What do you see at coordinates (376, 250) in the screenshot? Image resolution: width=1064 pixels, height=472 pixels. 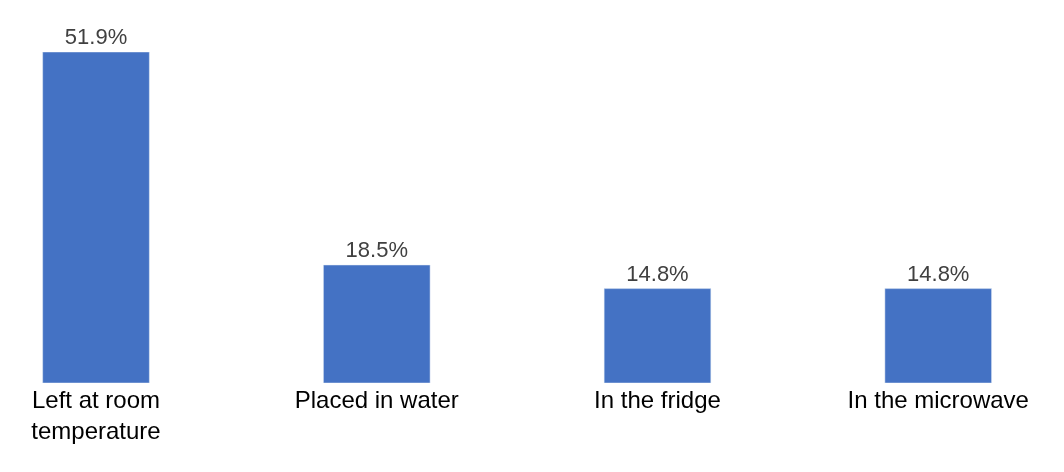 I see `data-label: 18.5%` at bounding box center [376, 250].